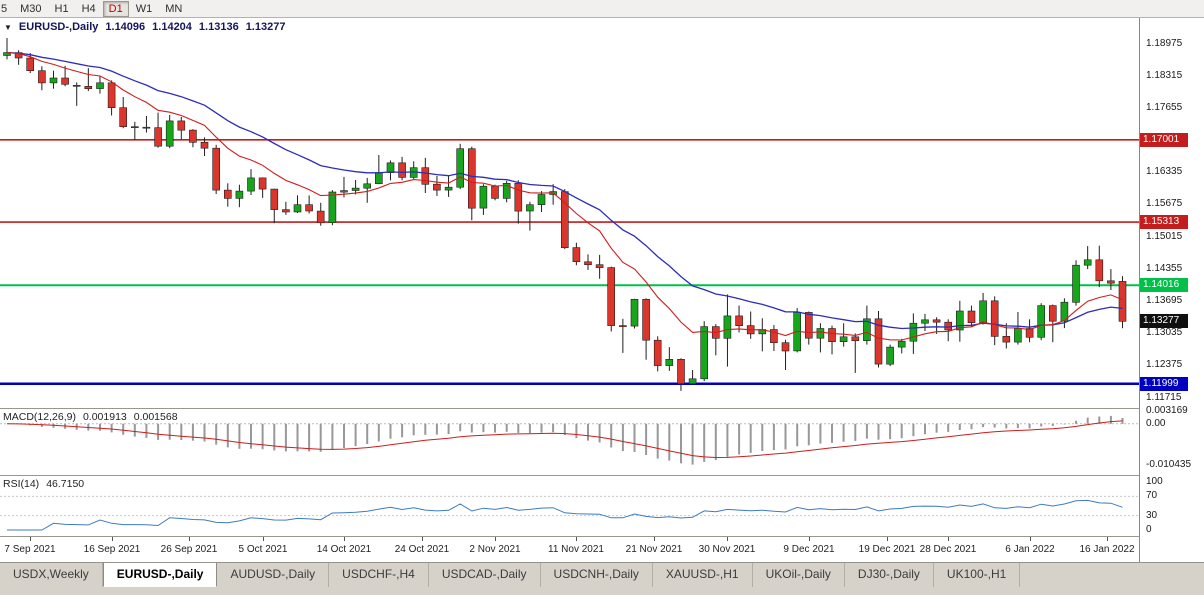 The width and height of the screenshot is (1204, 595). Describe the element at coordinates (1169, 464) in the screenshot. I see `macd-axis-label: -0.010435` at that location.